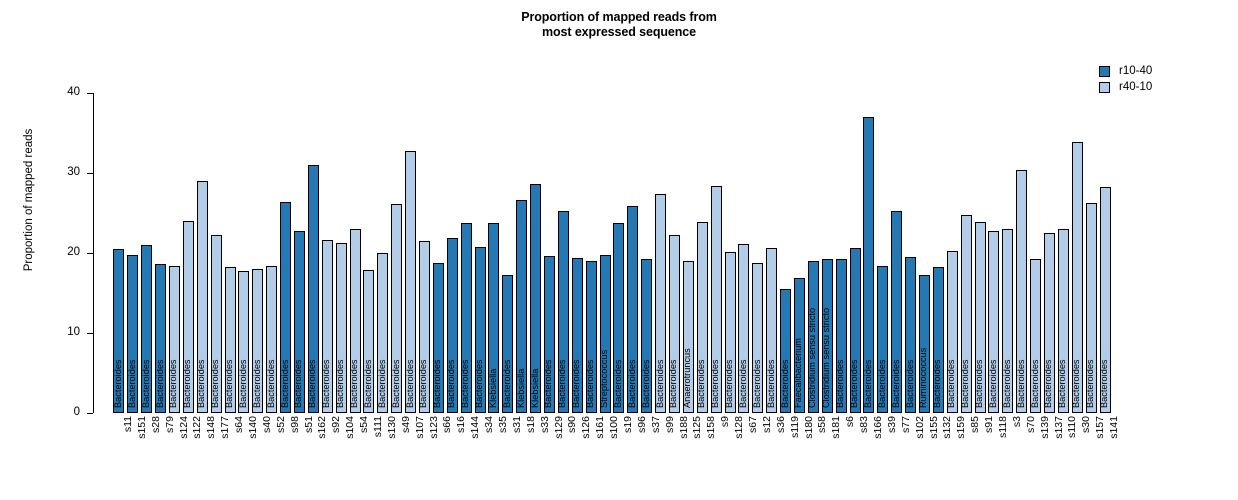 This screenshot has width=1238, height=500. Describe the element at coordinates (766, 424) in the screenshot. I see `x-axis-tick-label: s12` at that location.